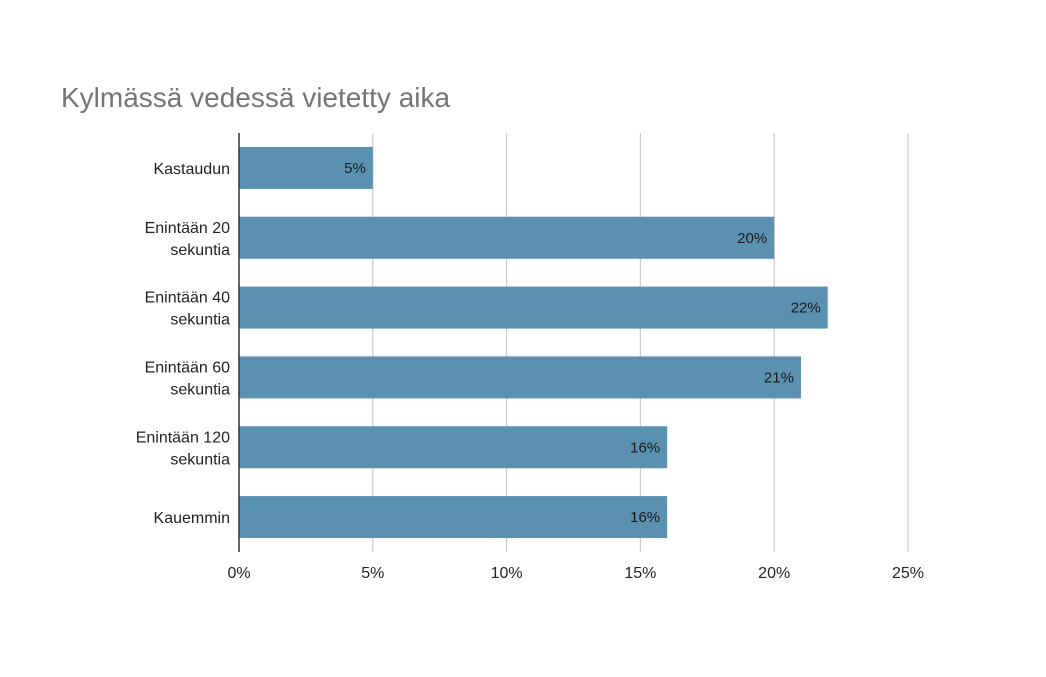 This screenshot has width=1046, height=677. Describe the element at coordinates (238, 573) in the screenshot. I see `x-tick-label: 0%` at that location.